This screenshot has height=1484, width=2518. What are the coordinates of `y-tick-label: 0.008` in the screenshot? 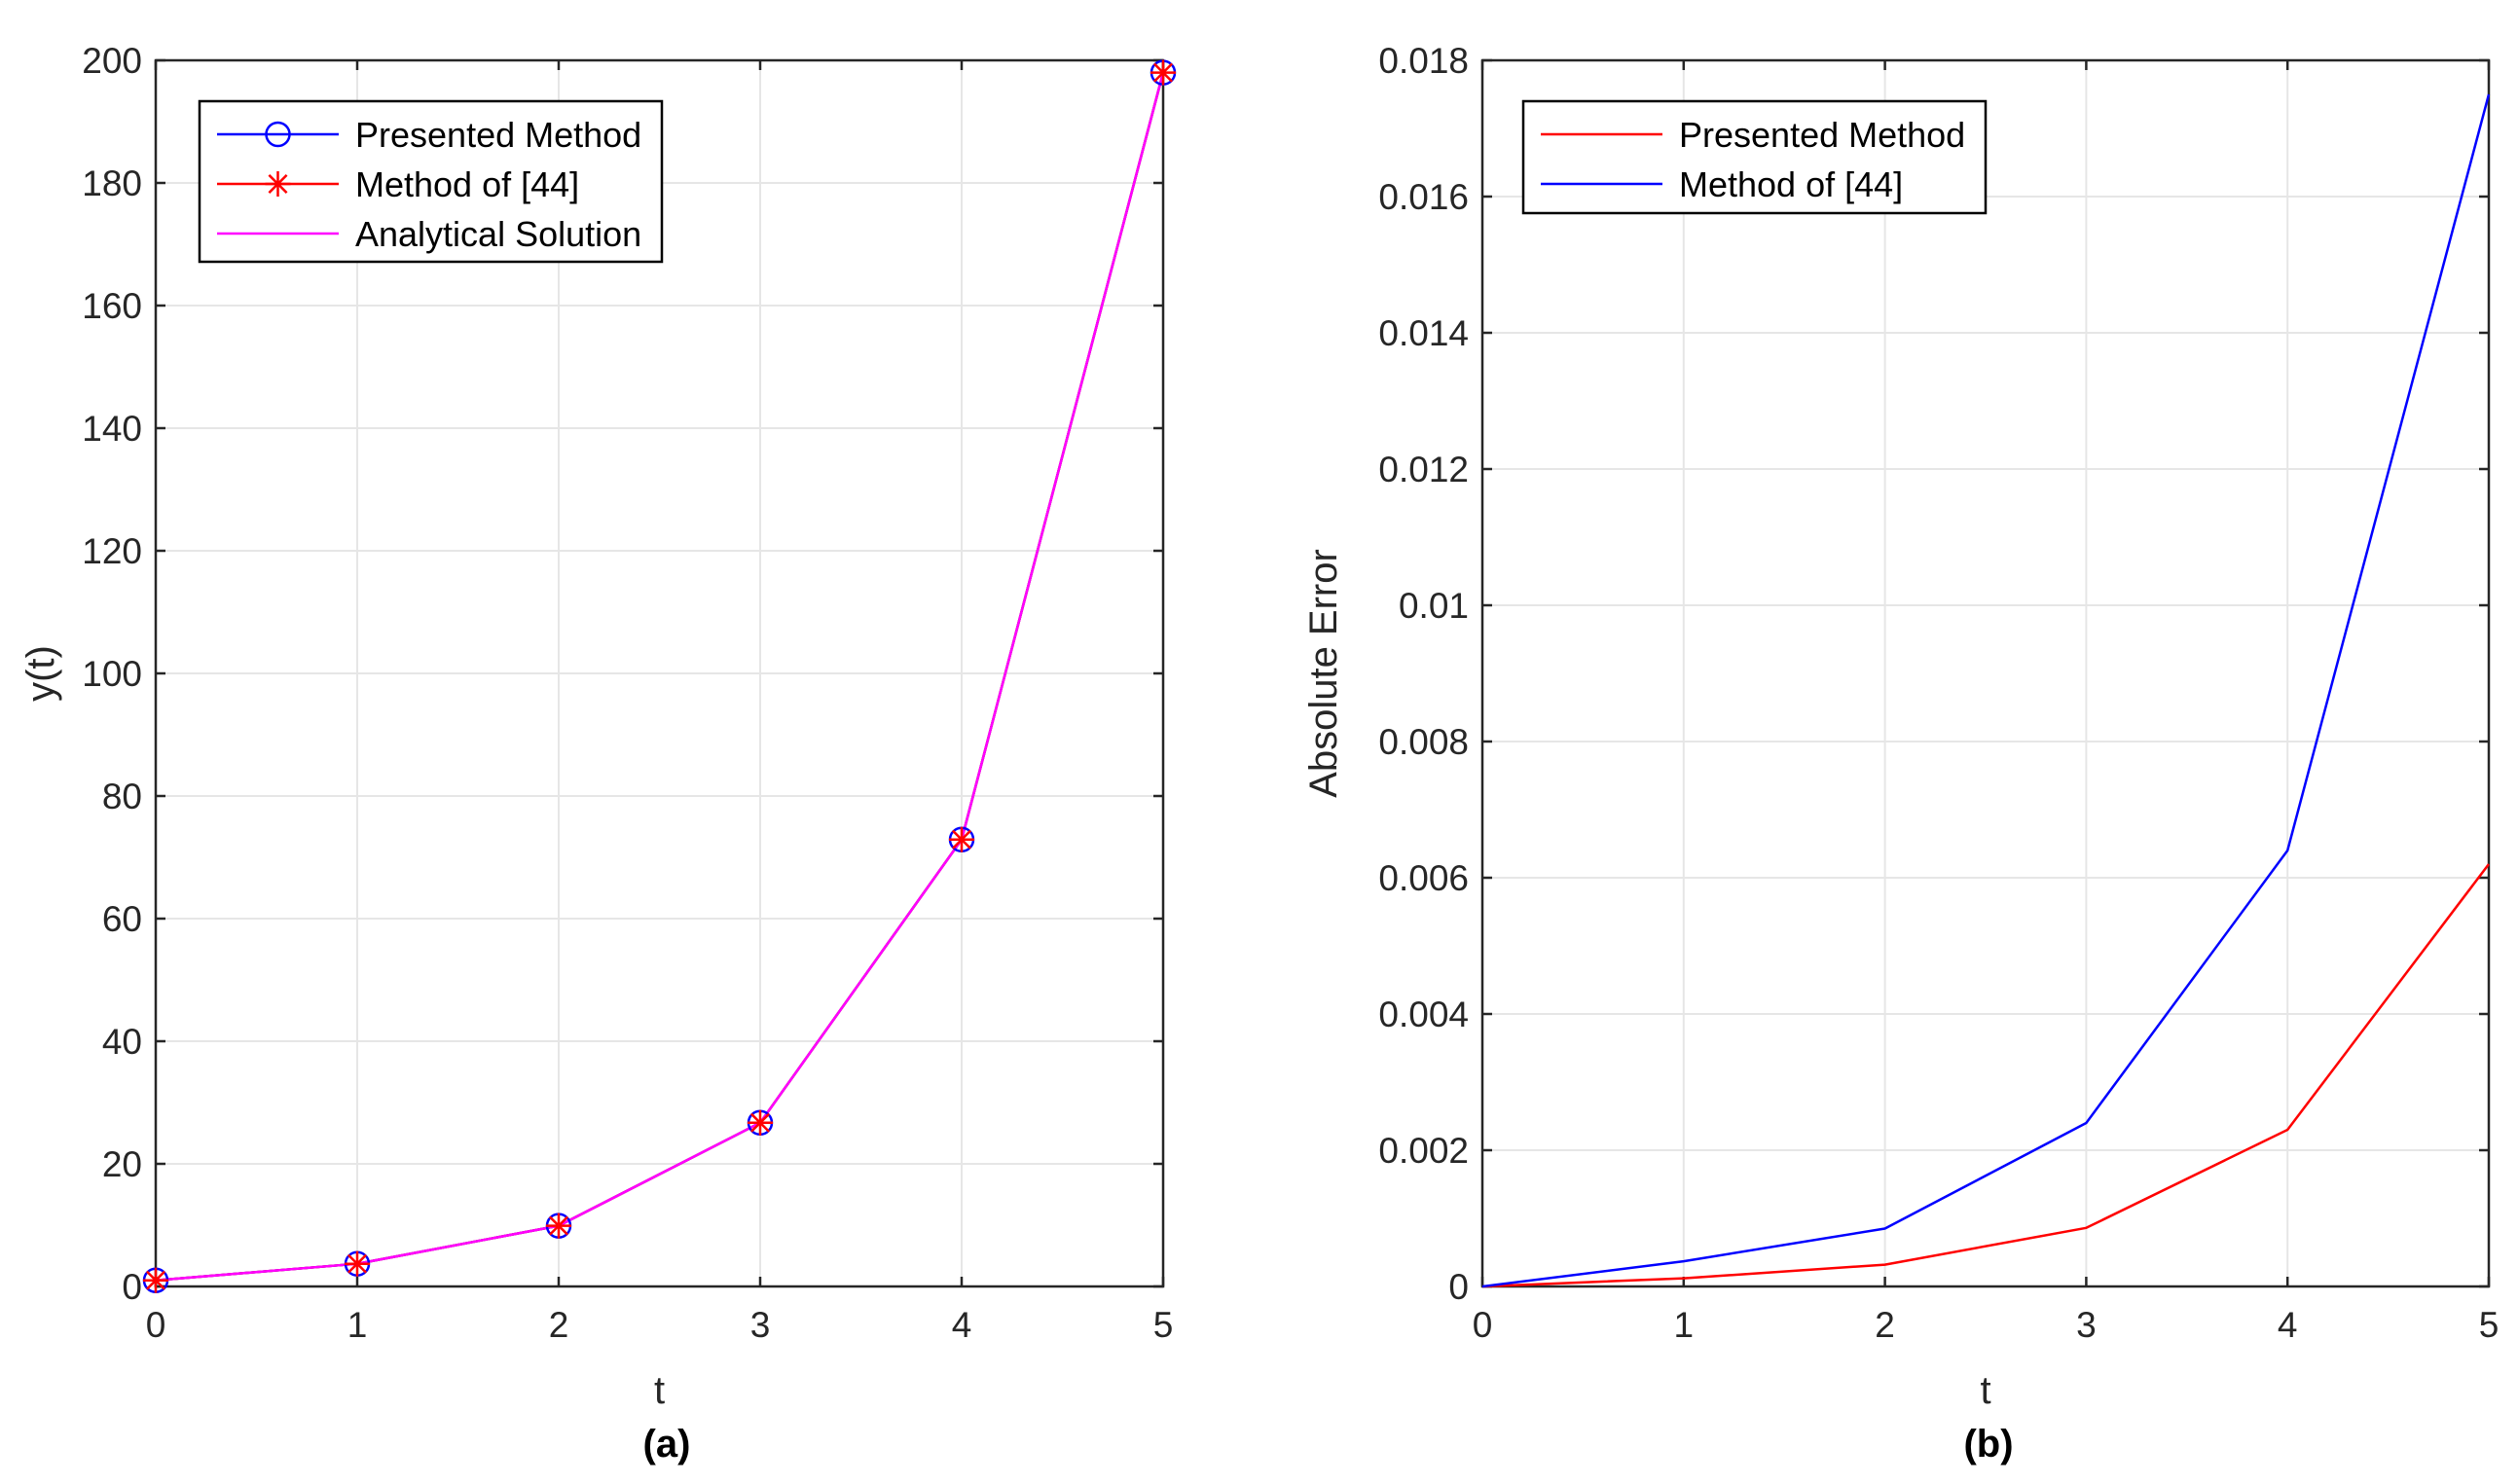 It's located at (1423, 742).